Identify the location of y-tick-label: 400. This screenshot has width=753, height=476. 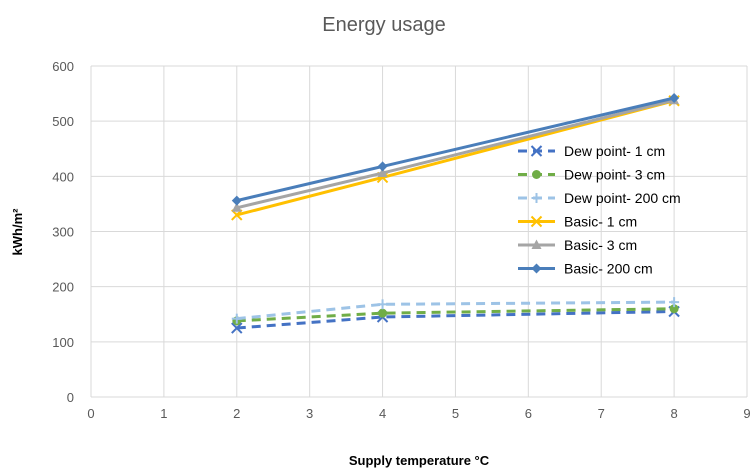
(63, 176).